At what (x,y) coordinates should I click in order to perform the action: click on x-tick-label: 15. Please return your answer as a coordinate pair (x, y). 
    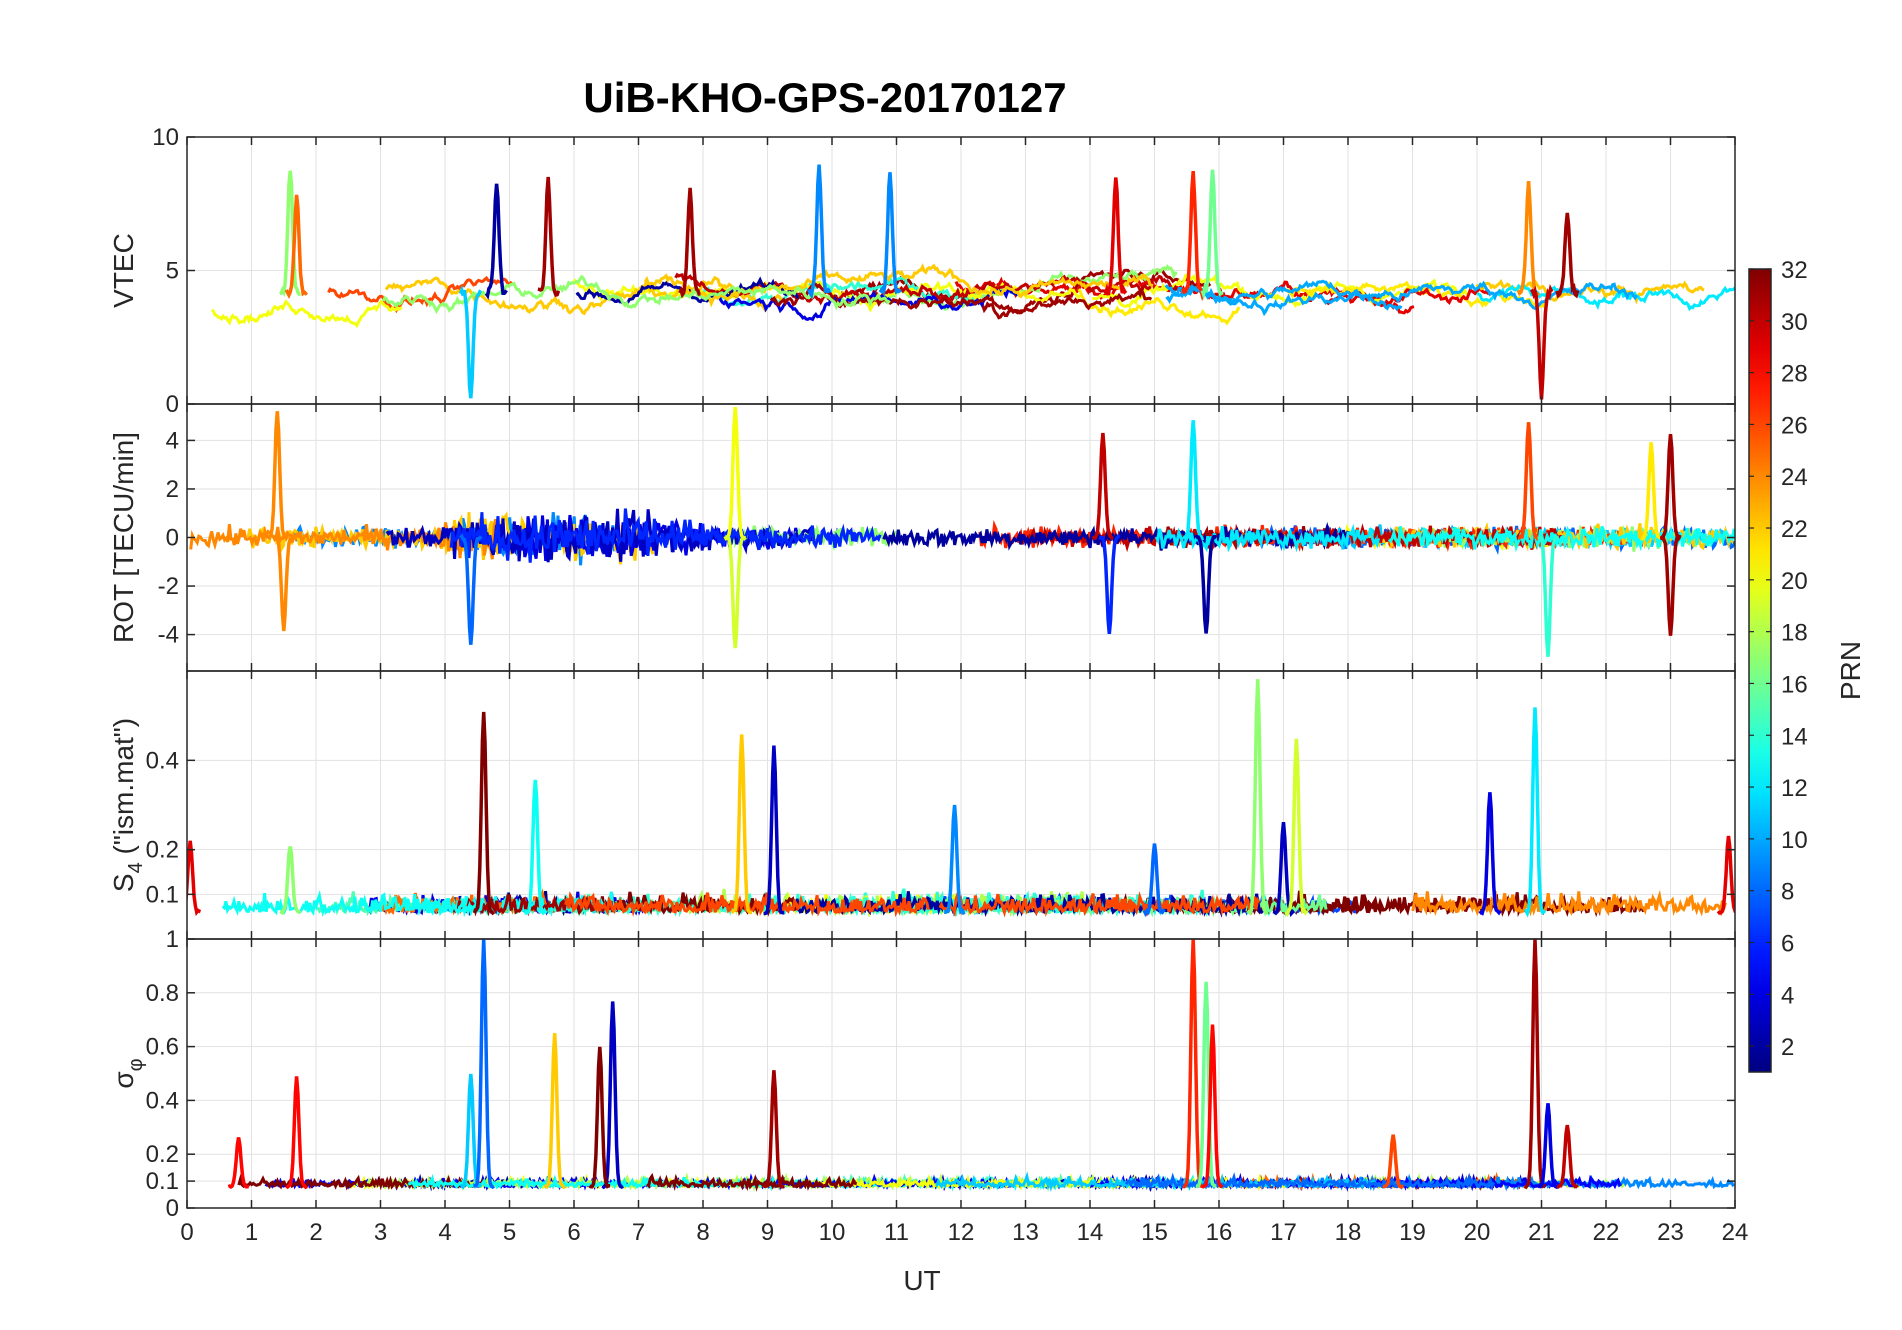
    Looking at the image, I should click on (1154, 1232).